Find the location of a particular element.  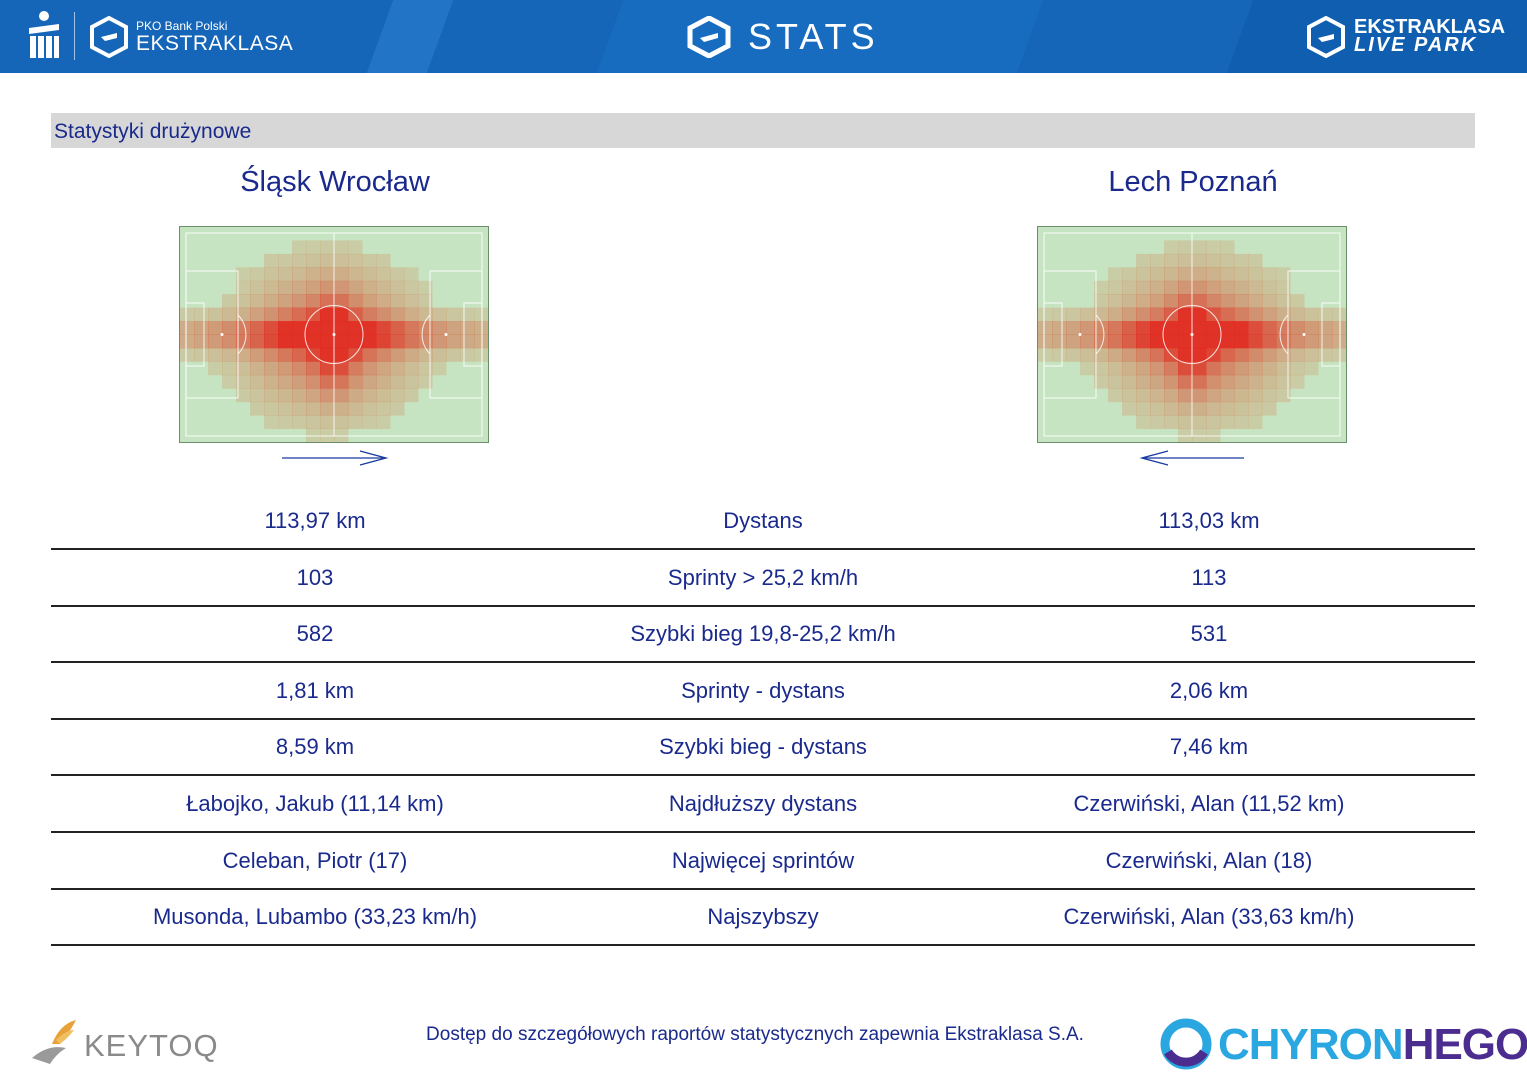

chyron-word: CHYRON is located at coordinates (1311, 1044).